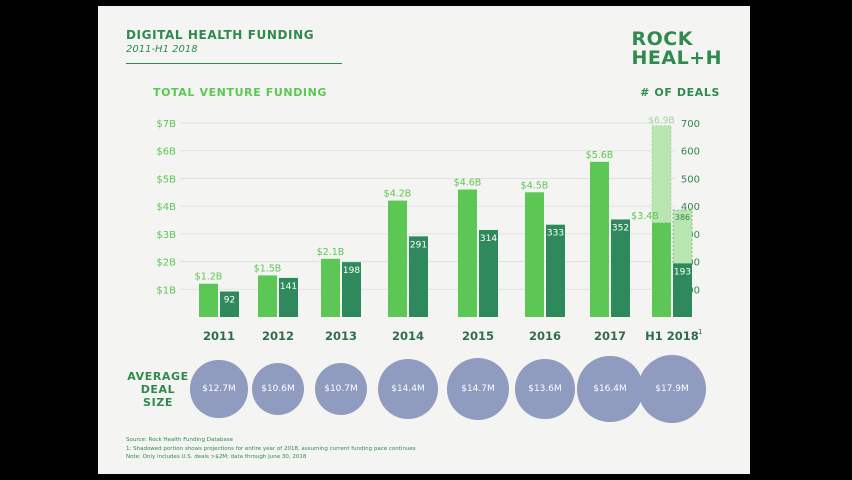 The height and width of the screenshot is (480, 852). What do you see at coordinates (690, 207) in the screenshot?
I see `deals-tick-label: 400` at bounding box center [690, 207].